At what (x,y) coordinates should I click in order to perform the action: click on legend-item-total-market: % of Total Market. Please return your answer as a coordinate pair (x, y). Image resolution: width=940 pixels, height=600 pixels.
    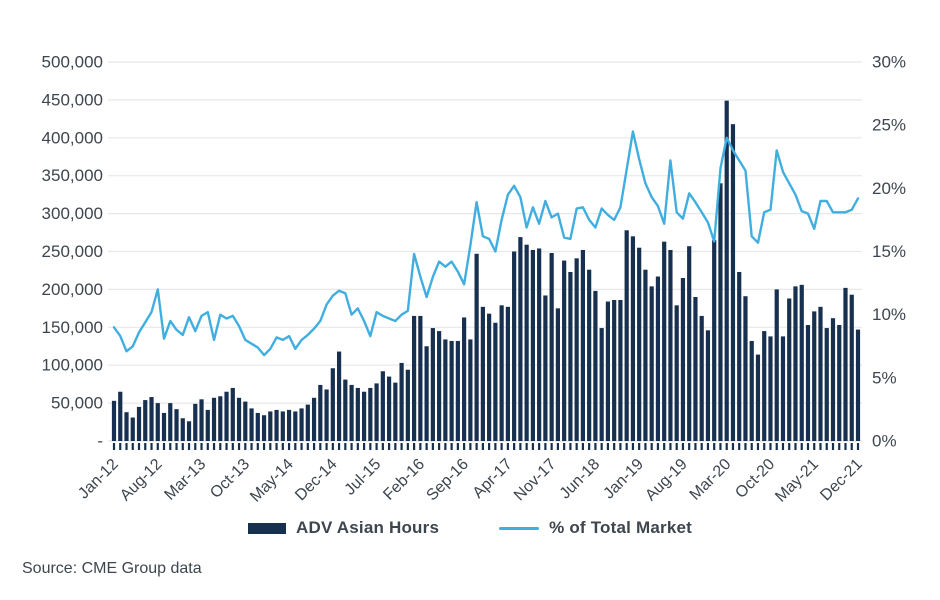
    Looking at the image, I should click on (595, 528).